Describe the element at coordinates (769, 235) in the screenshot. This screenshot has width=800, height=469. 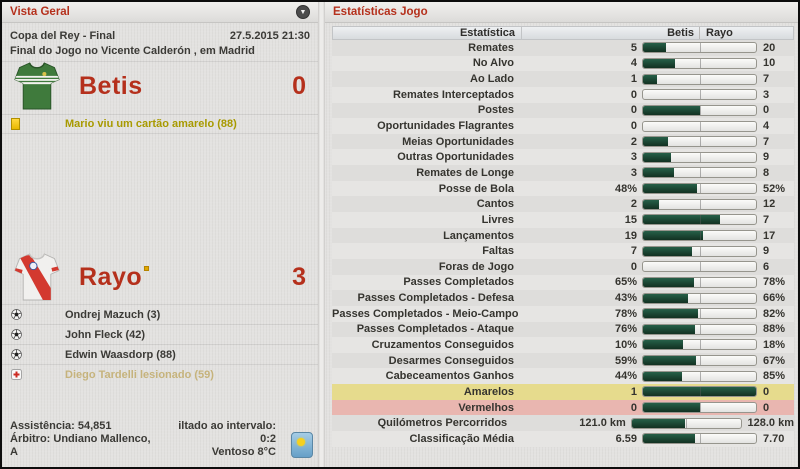
I see `stat-away-value: 17` at that location.